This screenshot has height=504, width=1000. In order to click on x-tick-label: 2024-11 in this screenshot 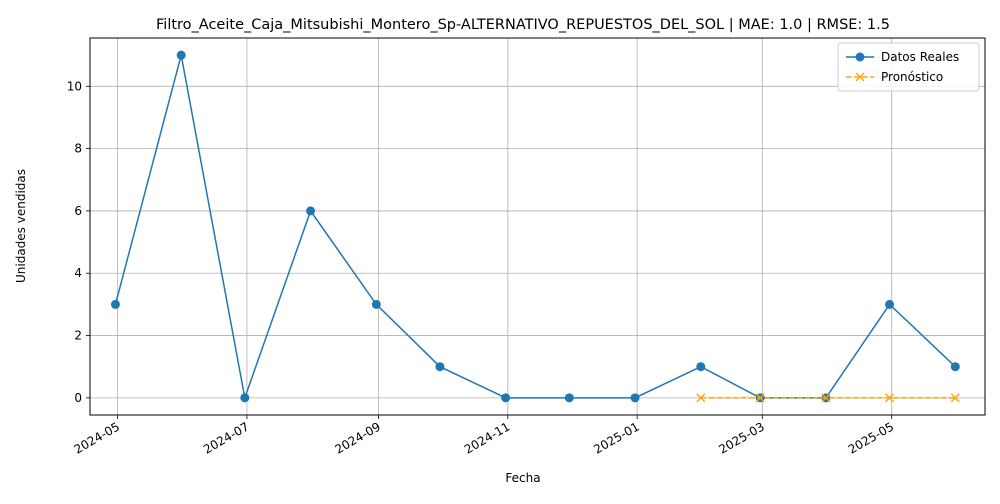, I will do `click(487, 437)`.